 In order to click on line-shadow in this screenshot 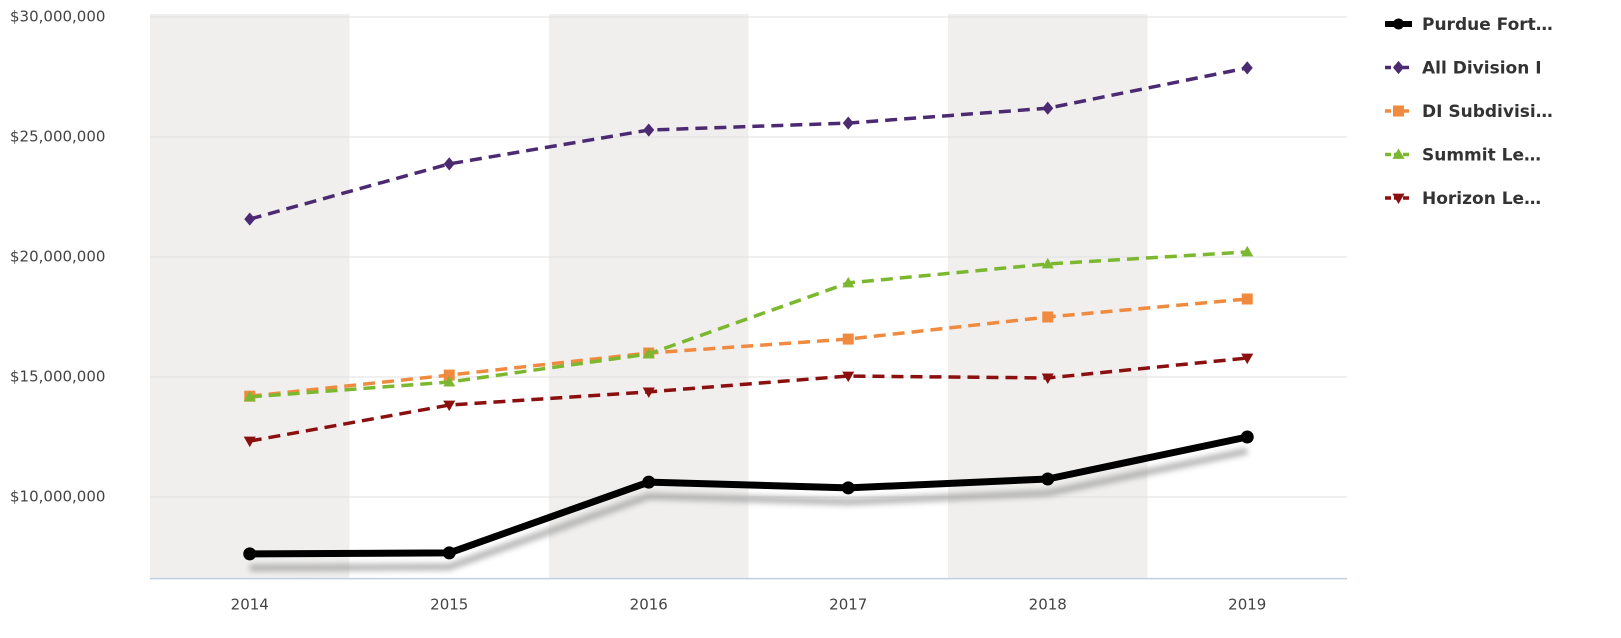, I will do `click(748, 509)`.